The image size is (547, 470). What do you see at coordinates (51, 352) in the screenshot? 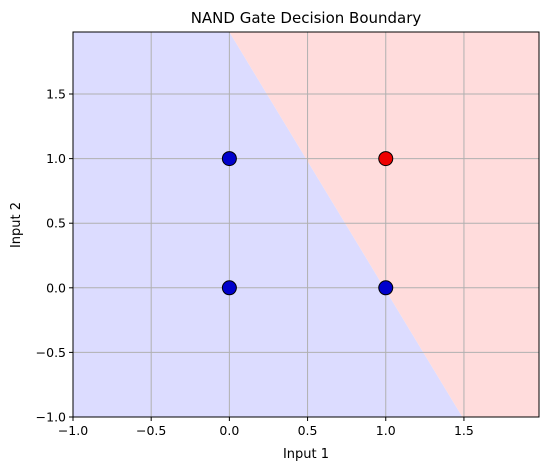
I see `y-tick-label: −0.5` at bounding box center [51, 352].